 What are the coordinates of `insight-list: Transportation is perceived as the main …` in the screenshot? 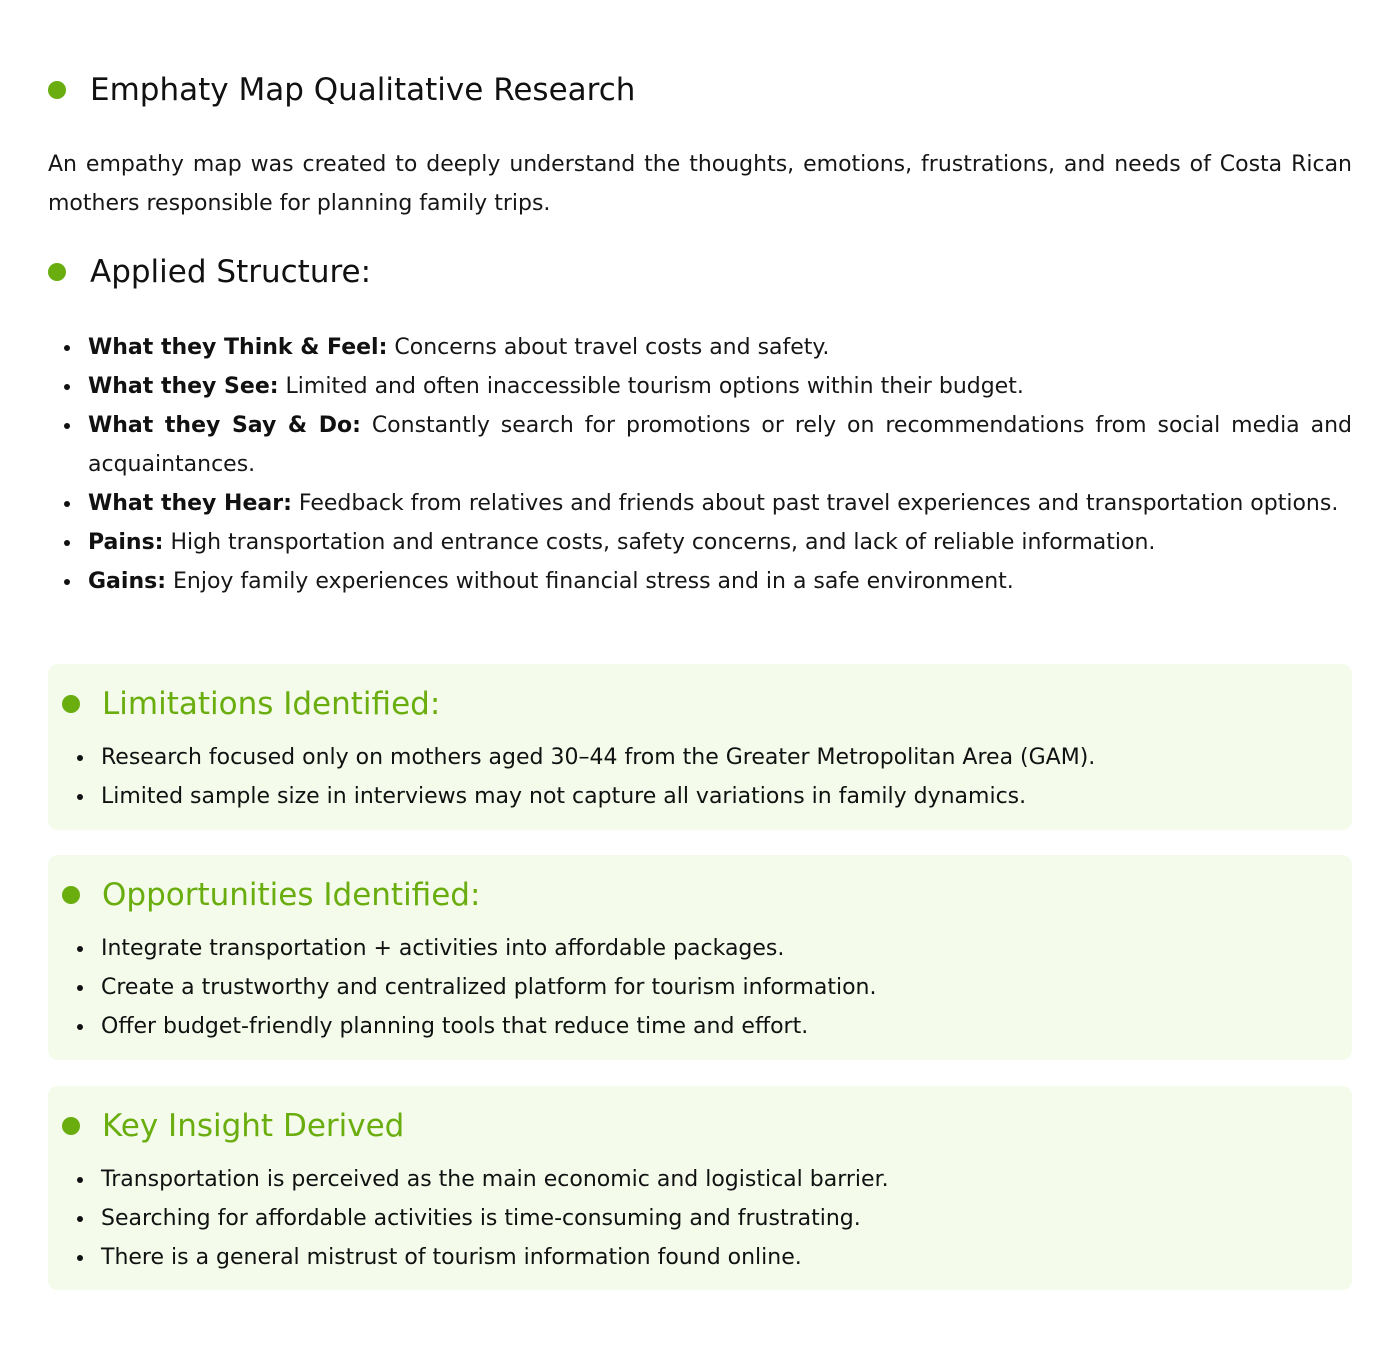 It's located at (698, 1218).